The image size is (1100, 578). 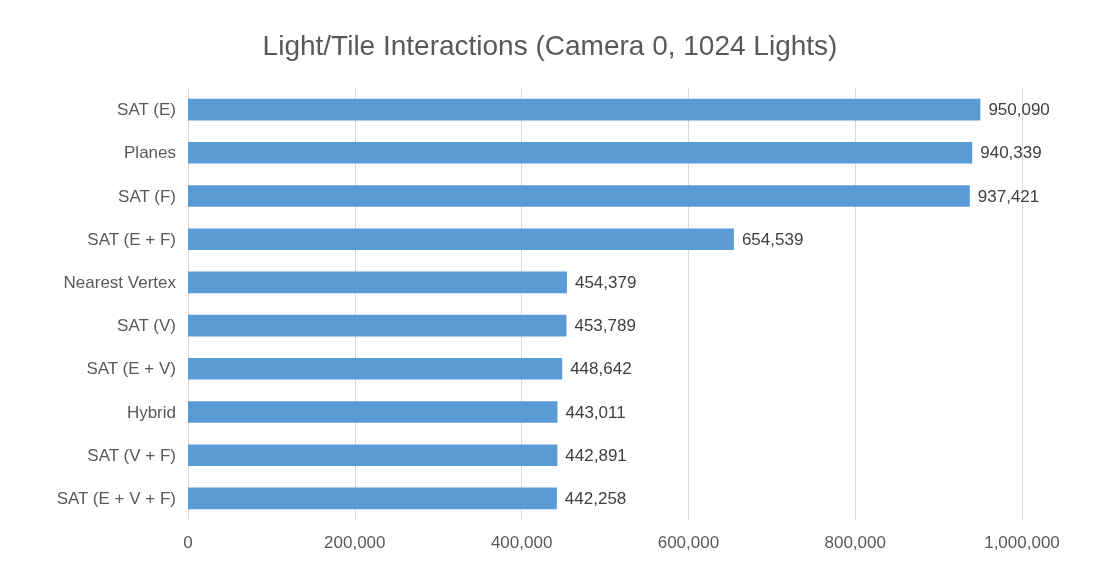 I want to click on y-tick-label: Nearest Vertex, so click(x=120, y=282).